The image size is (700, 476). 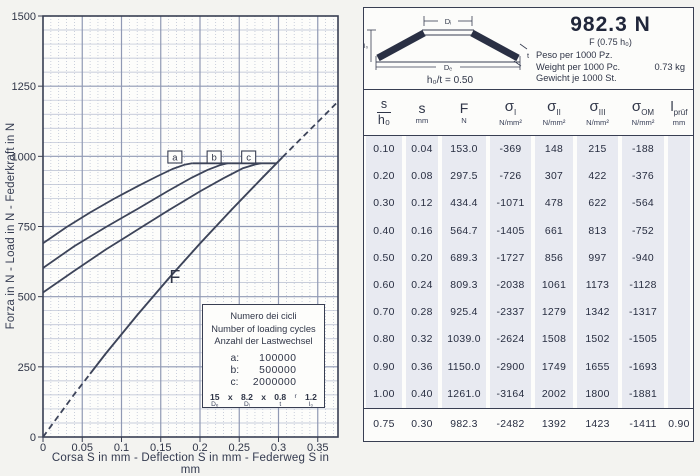 I want to click on curve-b, so click(x=135, y=215).